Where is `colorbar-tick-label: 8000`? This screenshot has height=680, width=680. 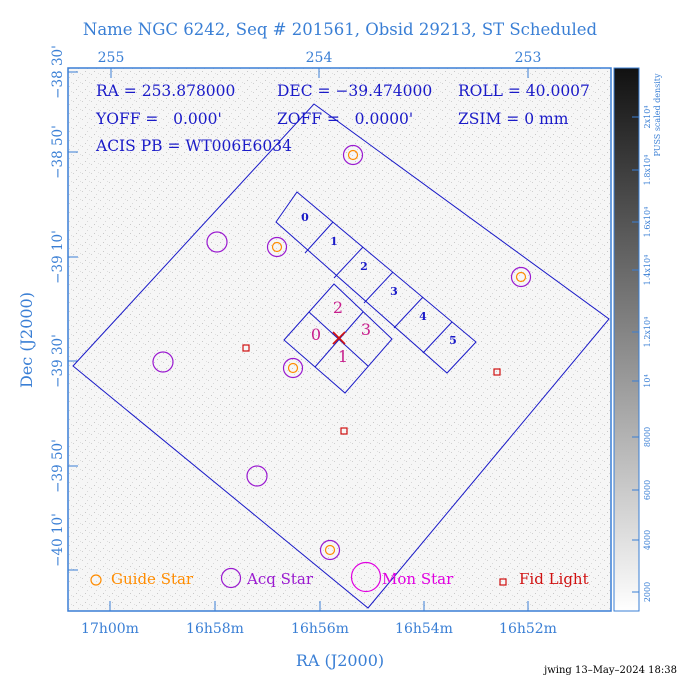 colorbar-tick-label: 8000 is located at coordinates (647, 437).